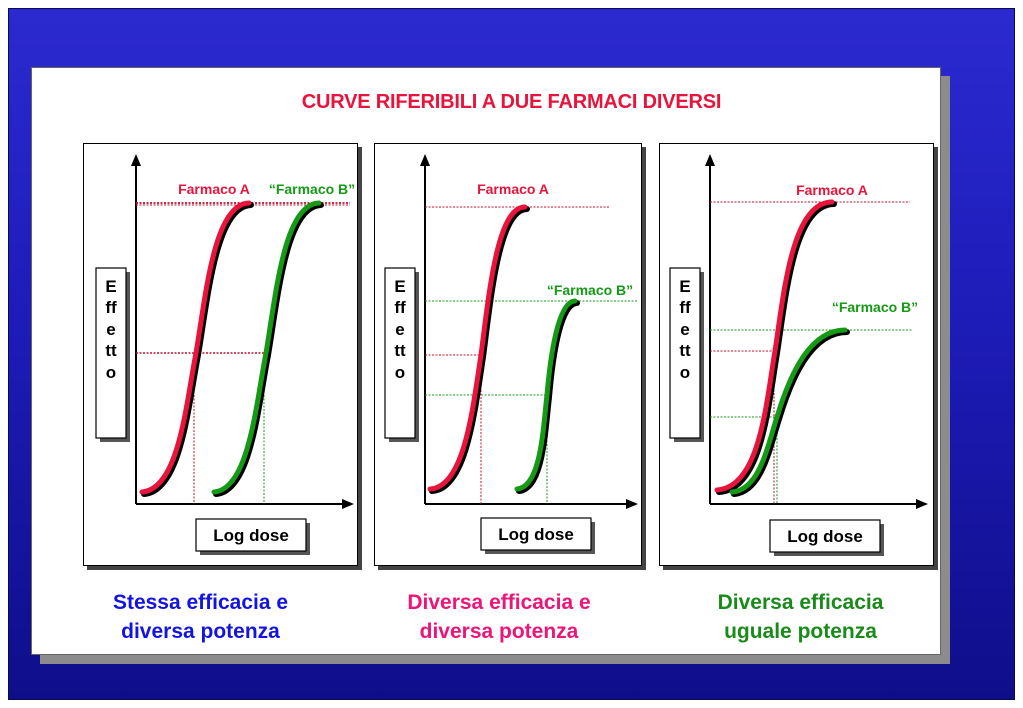 The height and width of the screenshot is (708, 1023). Describe the element at coordinates (200, 617) in the screenshot. I see `caption-panel-1: Stessa efficacia e diversa potenza` at that location.